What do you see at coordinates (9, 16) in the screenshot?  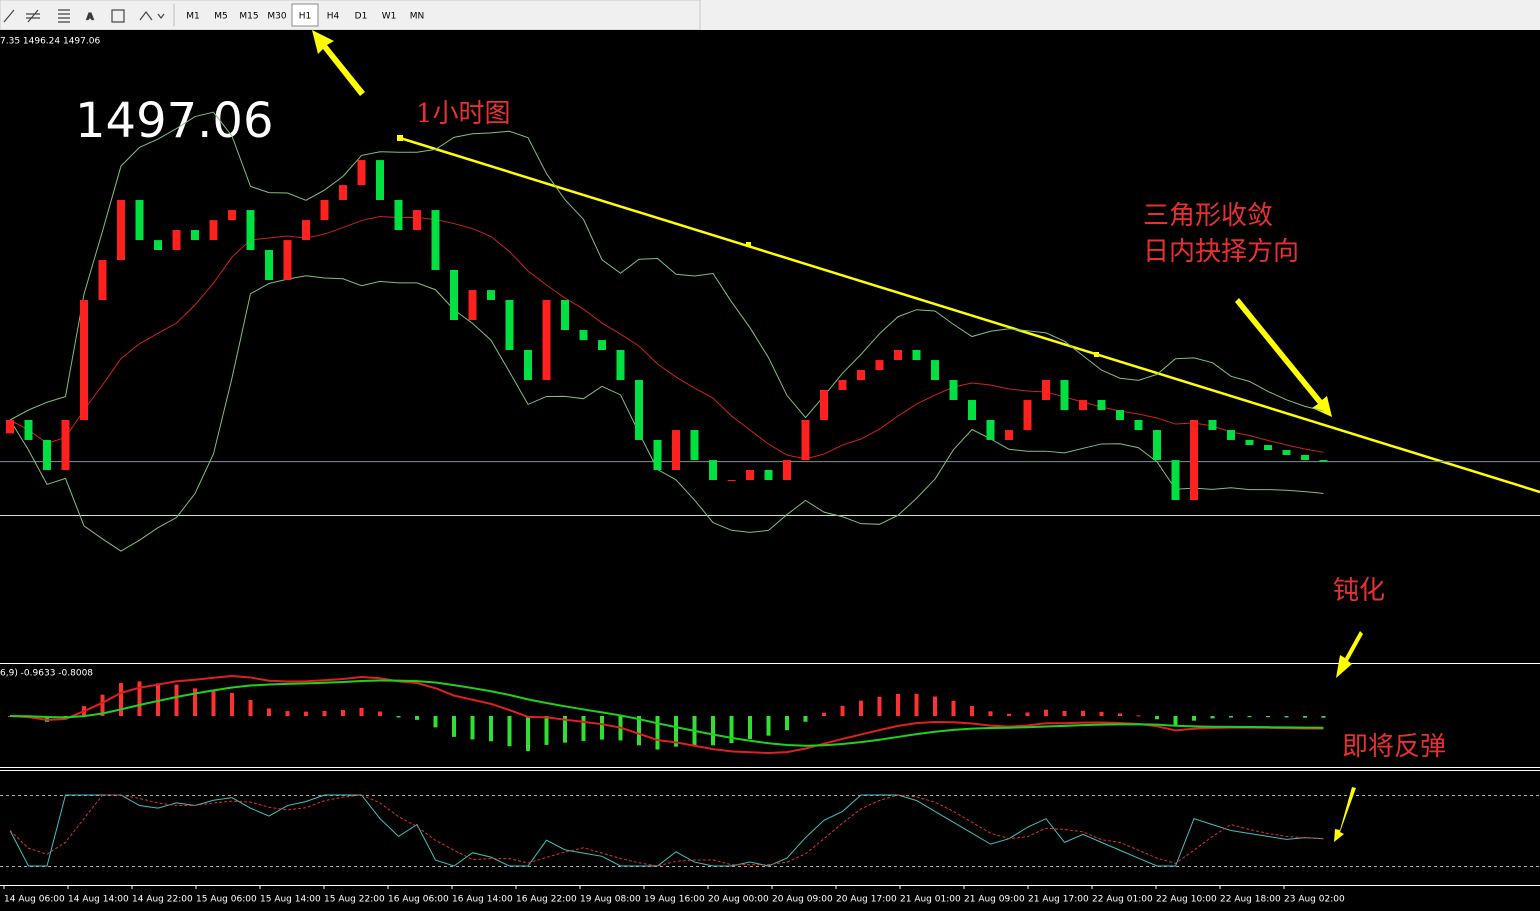 I see `tool-line` at bounding box center [9, 16].